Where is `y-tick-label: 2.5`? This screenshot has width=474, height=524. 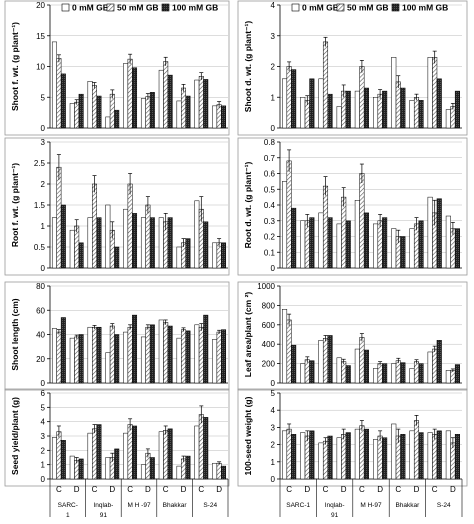 y-tick-label: 2.5 is located at coordinates (40, 163).